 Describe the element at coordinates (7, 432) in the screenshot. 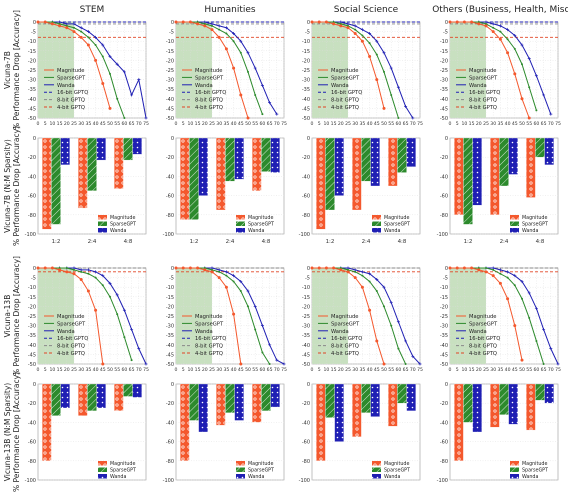

I see `bar-ylabel-text: Vicuna-13B (N:M Sparsity)` at that location.